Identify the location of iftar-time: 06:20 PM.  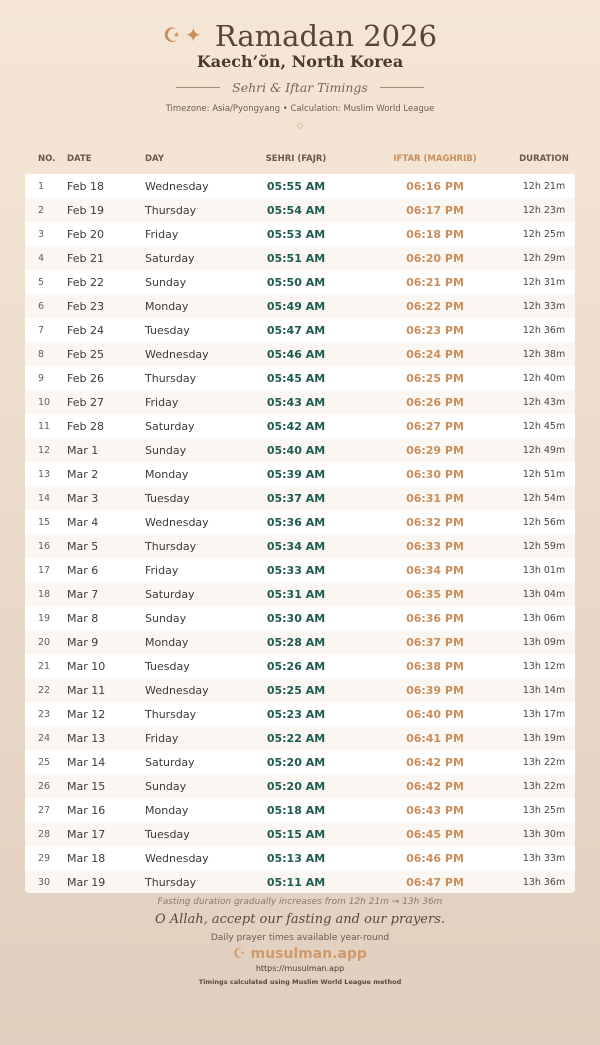
(435, 258).